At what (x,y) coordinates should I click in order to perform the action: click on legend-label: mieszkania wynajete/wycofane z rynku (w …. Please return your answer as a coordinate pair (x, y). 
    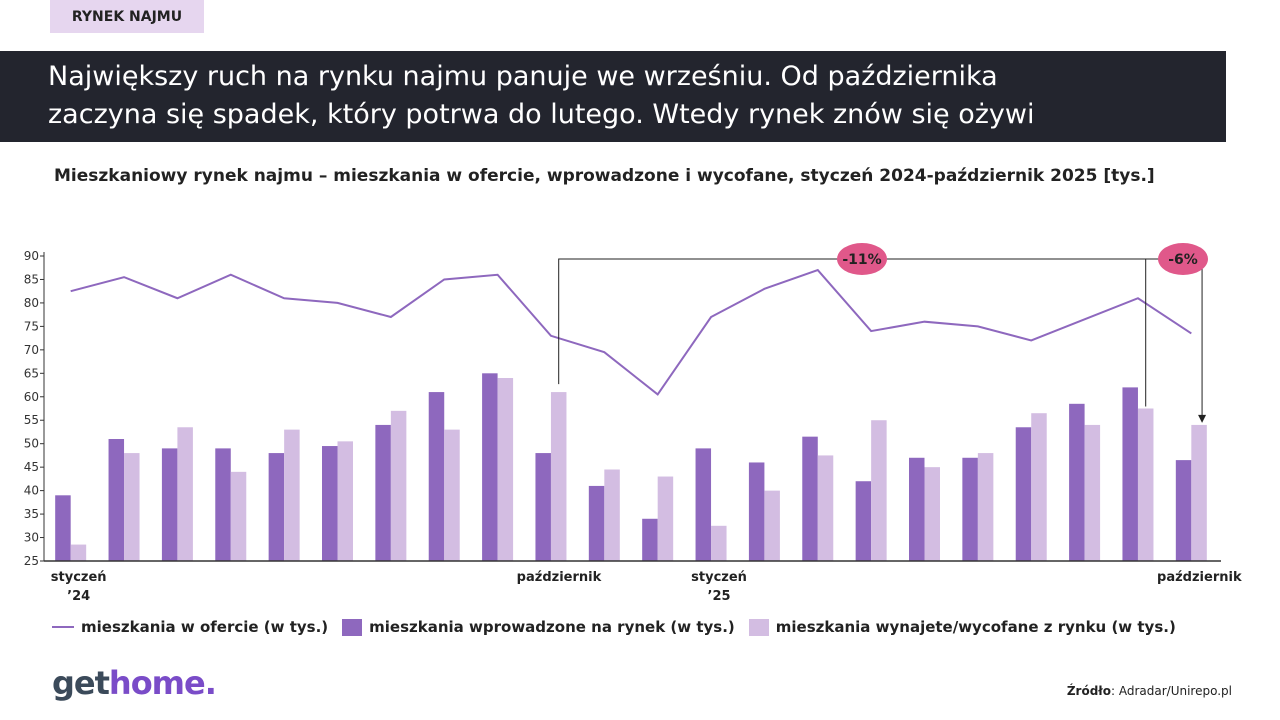
    Looking at the image, I should click on (975, 627).